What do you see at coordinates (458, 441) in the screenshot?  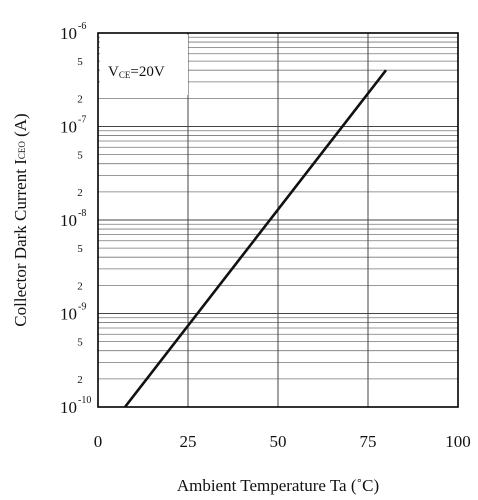 I see `x-tick-label: 100` at bounding box center [458, 441].